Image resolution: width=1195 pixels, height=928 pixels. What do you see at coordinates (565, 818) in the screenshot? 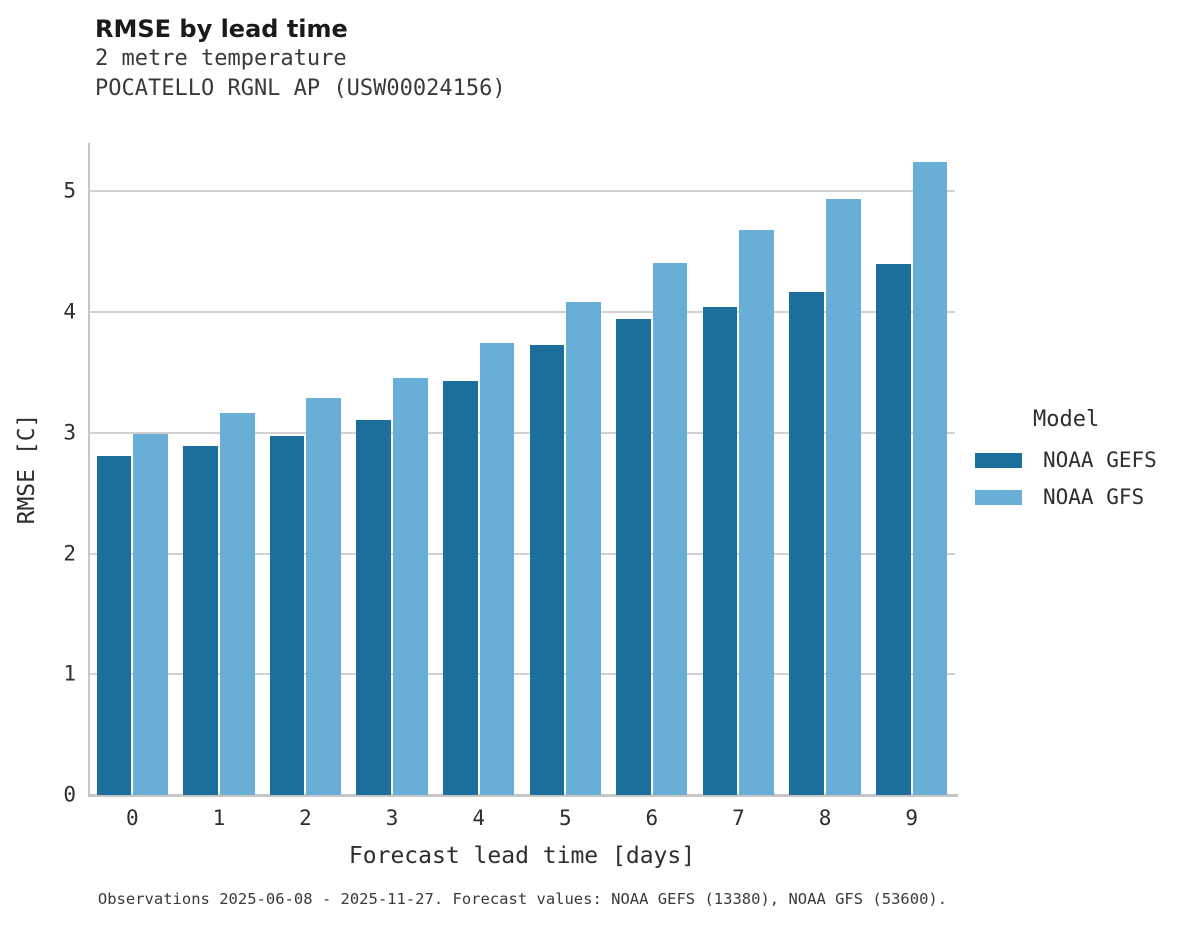
I see `x-tick-label-5: 5` at bounding box center [565, 818].